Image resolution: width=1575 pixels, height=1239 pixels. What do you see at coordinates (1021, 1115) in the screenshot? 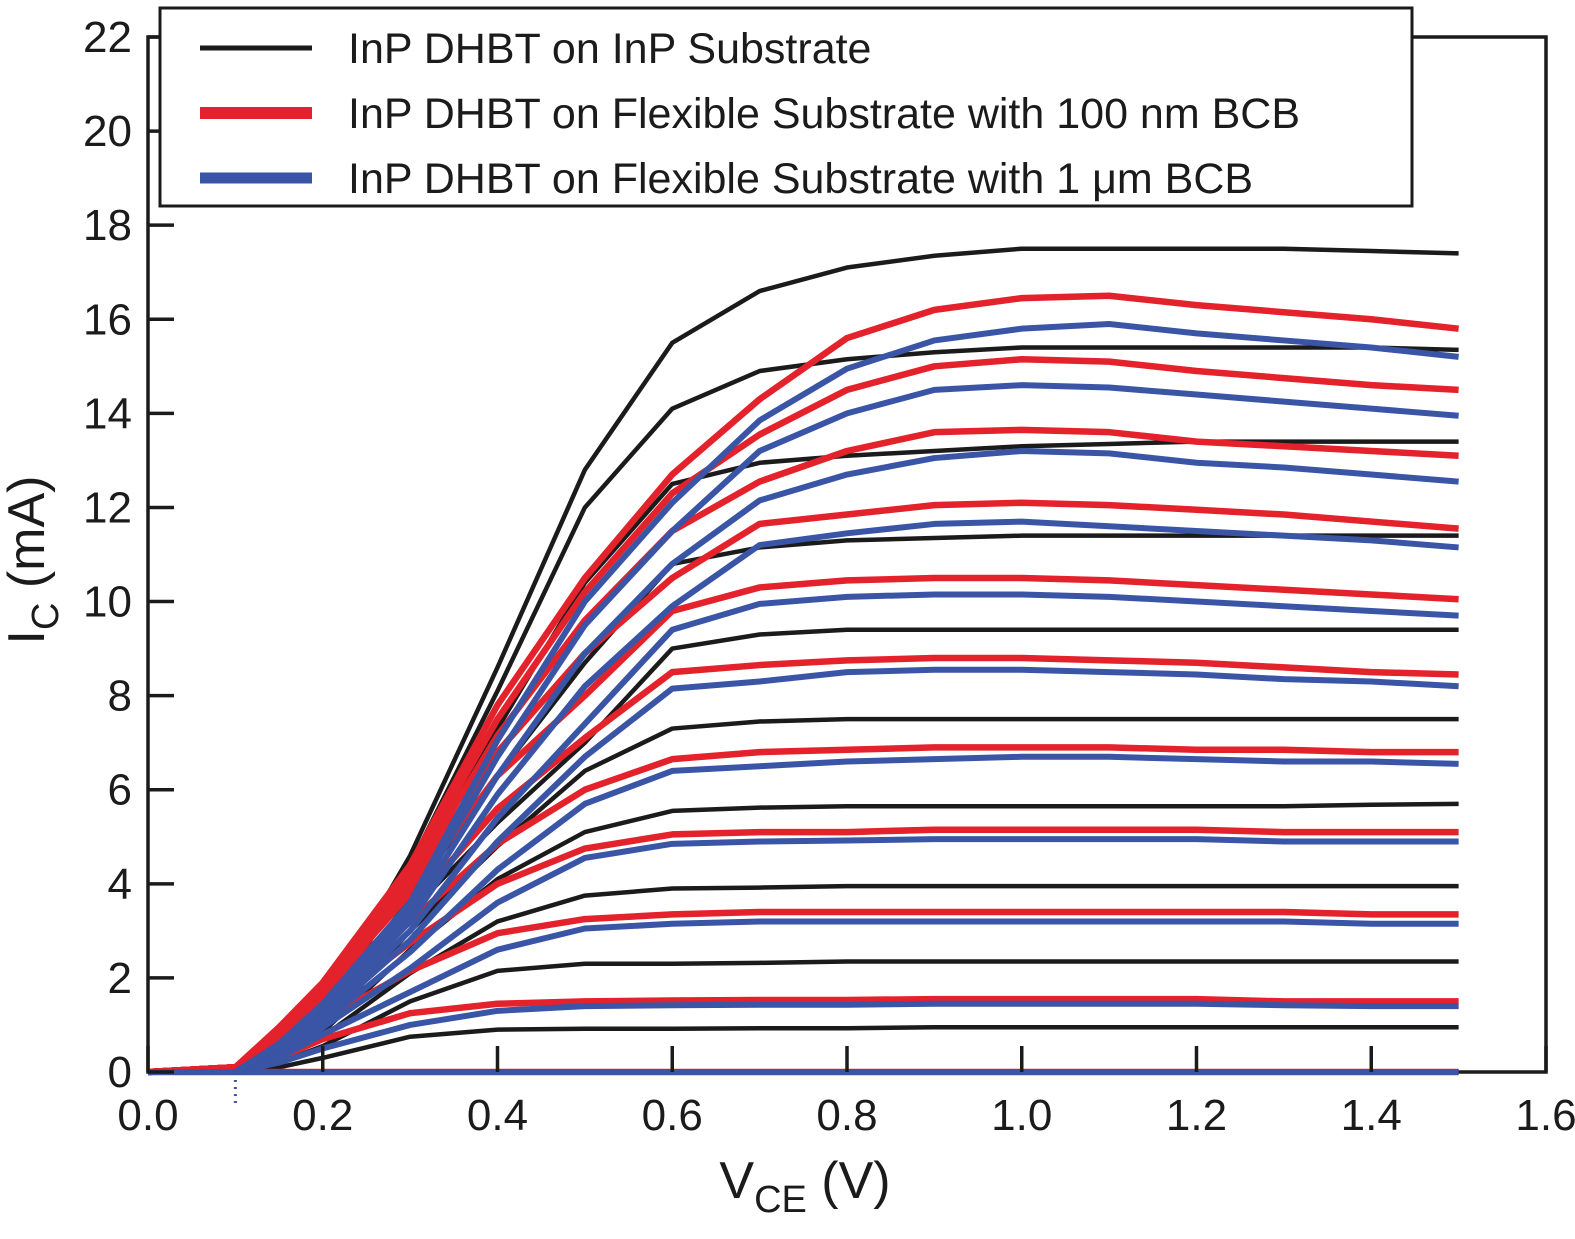
I see `x-tick-label: 1.0` at bounding box center [1021, 1115].